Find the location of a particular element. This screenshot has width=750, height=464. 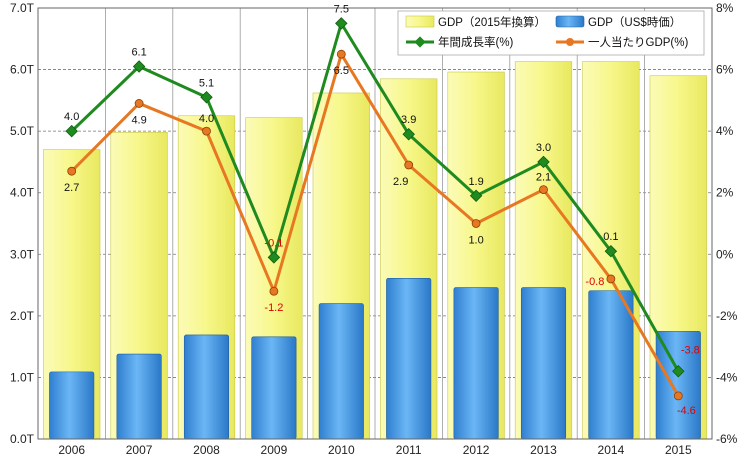

x-tick-label: 2008 is located at coordinates (206, 450).